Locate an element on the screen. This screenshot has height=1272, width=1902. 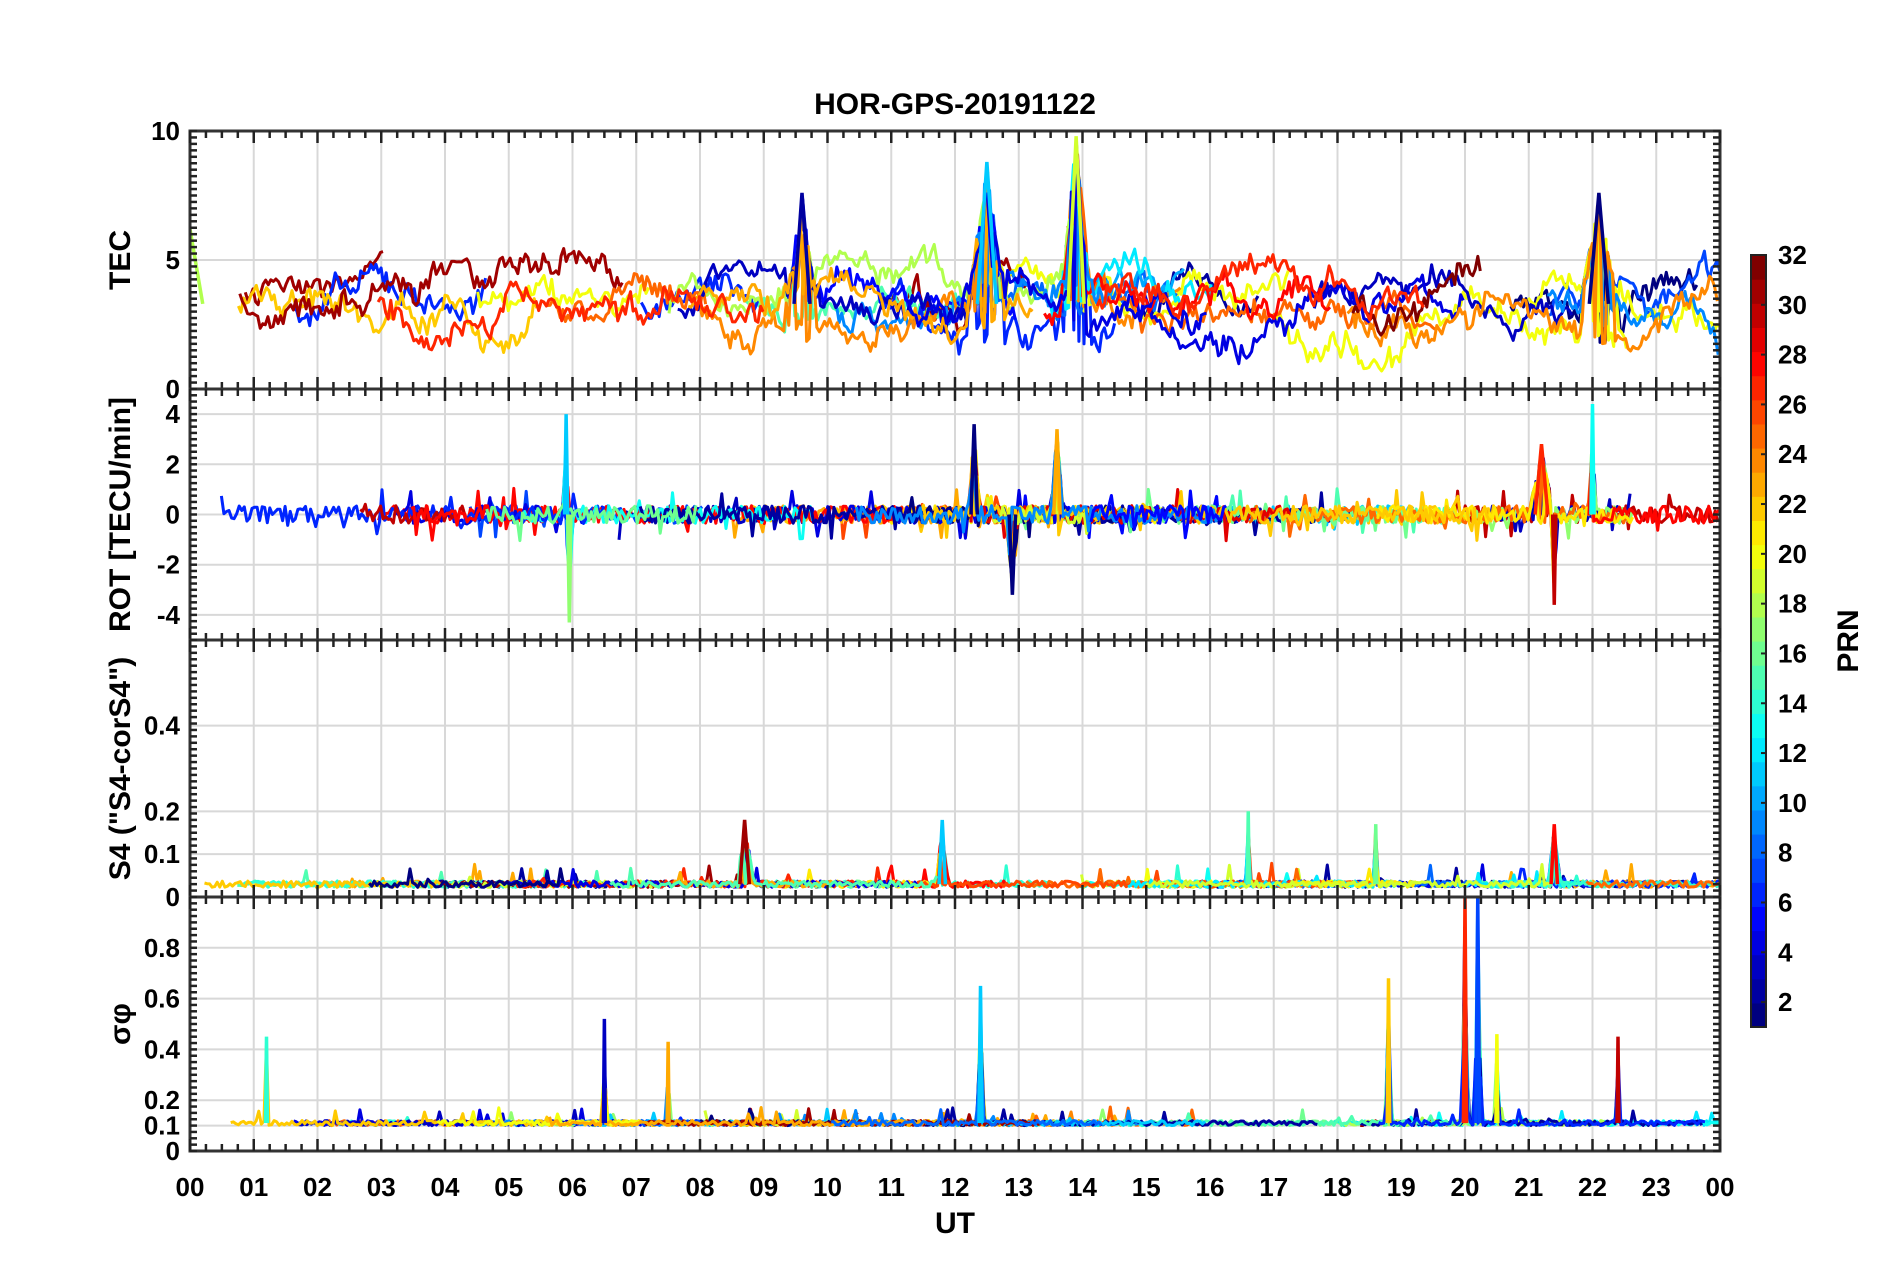
colorbar-tick-label: 14 is located at coordinates (1792, 703).